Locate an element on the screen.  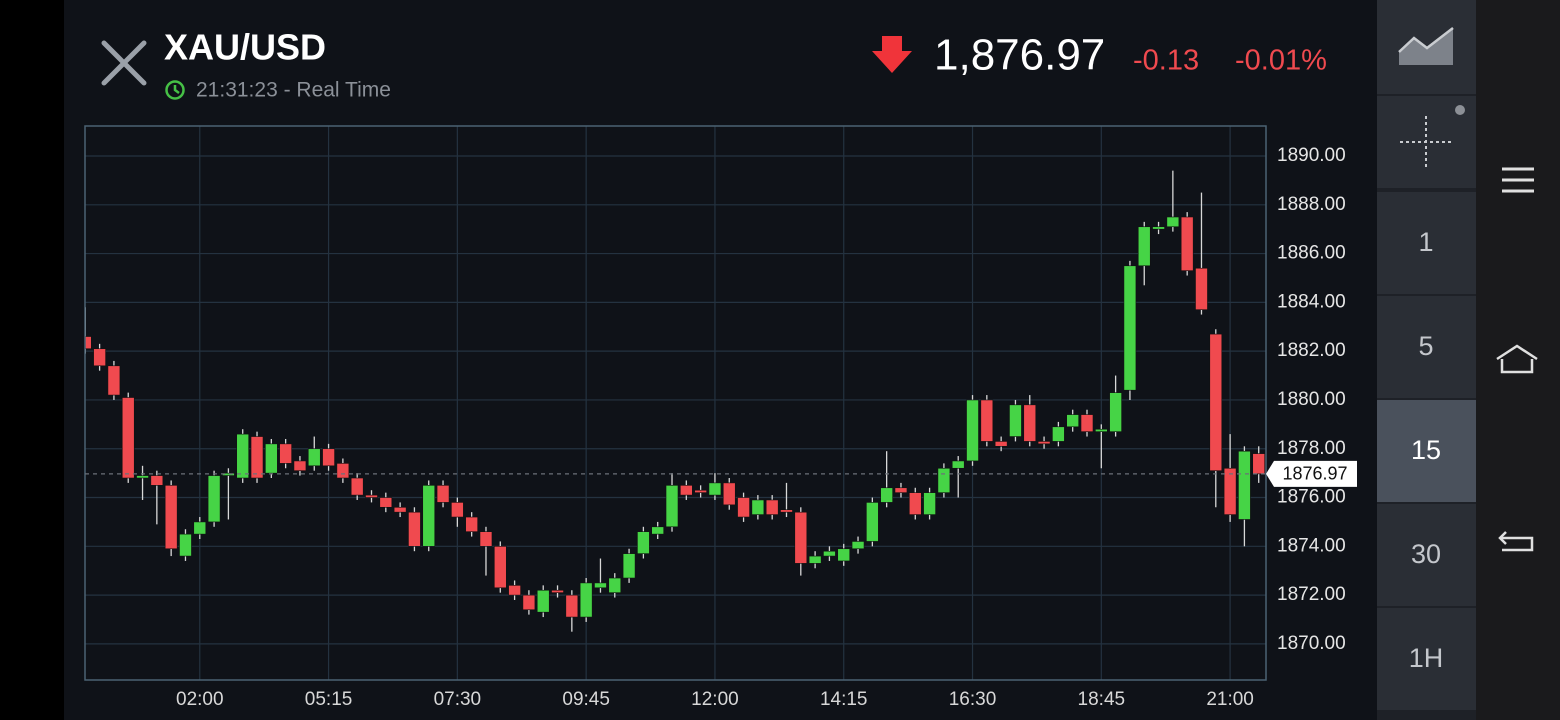
y-tick-label: 1886.00 is located at coordinates (1311, 253).